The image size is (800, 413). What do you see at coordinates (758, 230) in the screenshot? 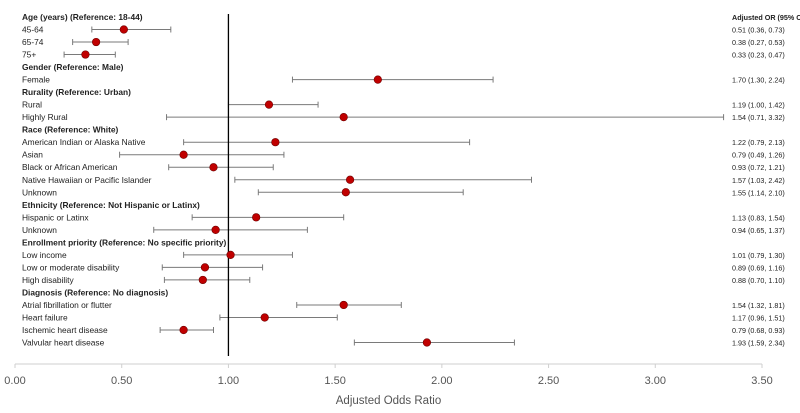
I see `or-value-text: 0.94 (0.65, 1.37)` at bounding box center [758, 230].